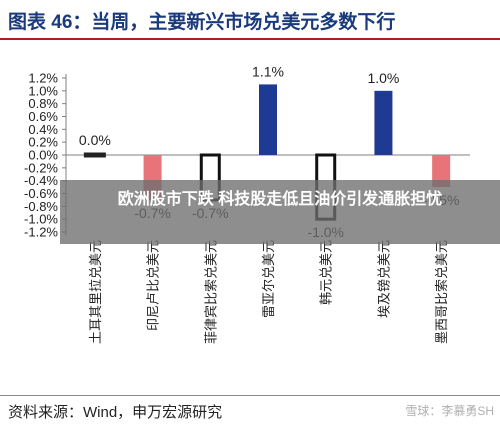 The height and width of the screenshot is (428, 500). What do you see at coordinates (202, 22) in the screenshot?
I see `chart-title: 图表 46：当周，主要新兴市场兑美元多数下行` at bounding box center [202, 22].